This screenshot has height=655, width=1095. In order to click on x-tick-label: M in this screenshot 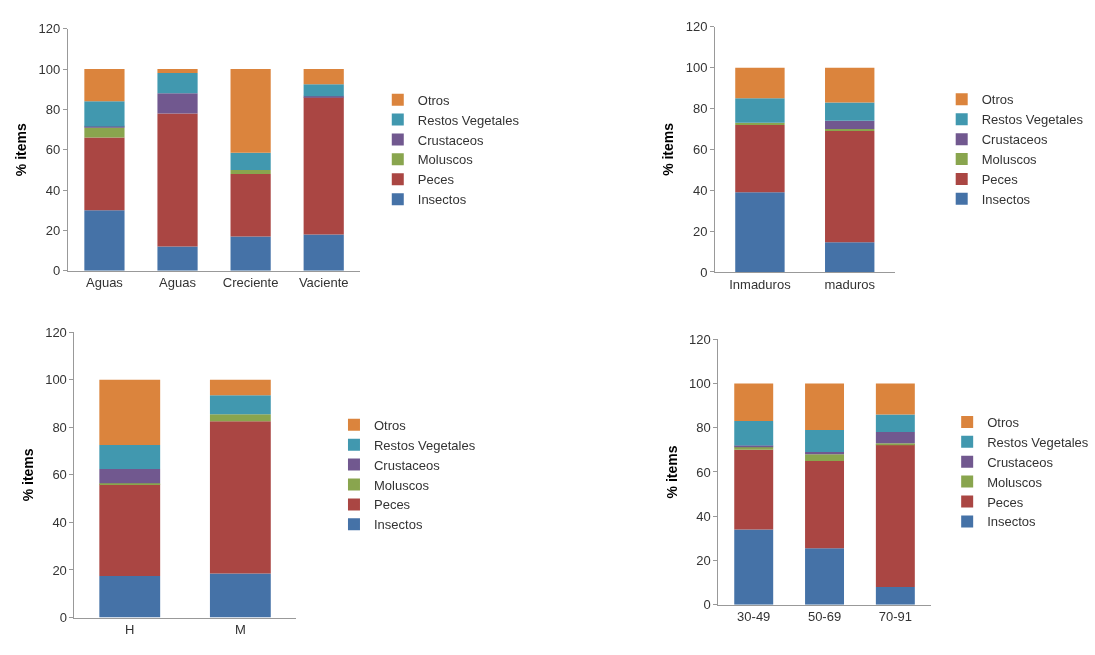, I will do `click(240, 630)`.